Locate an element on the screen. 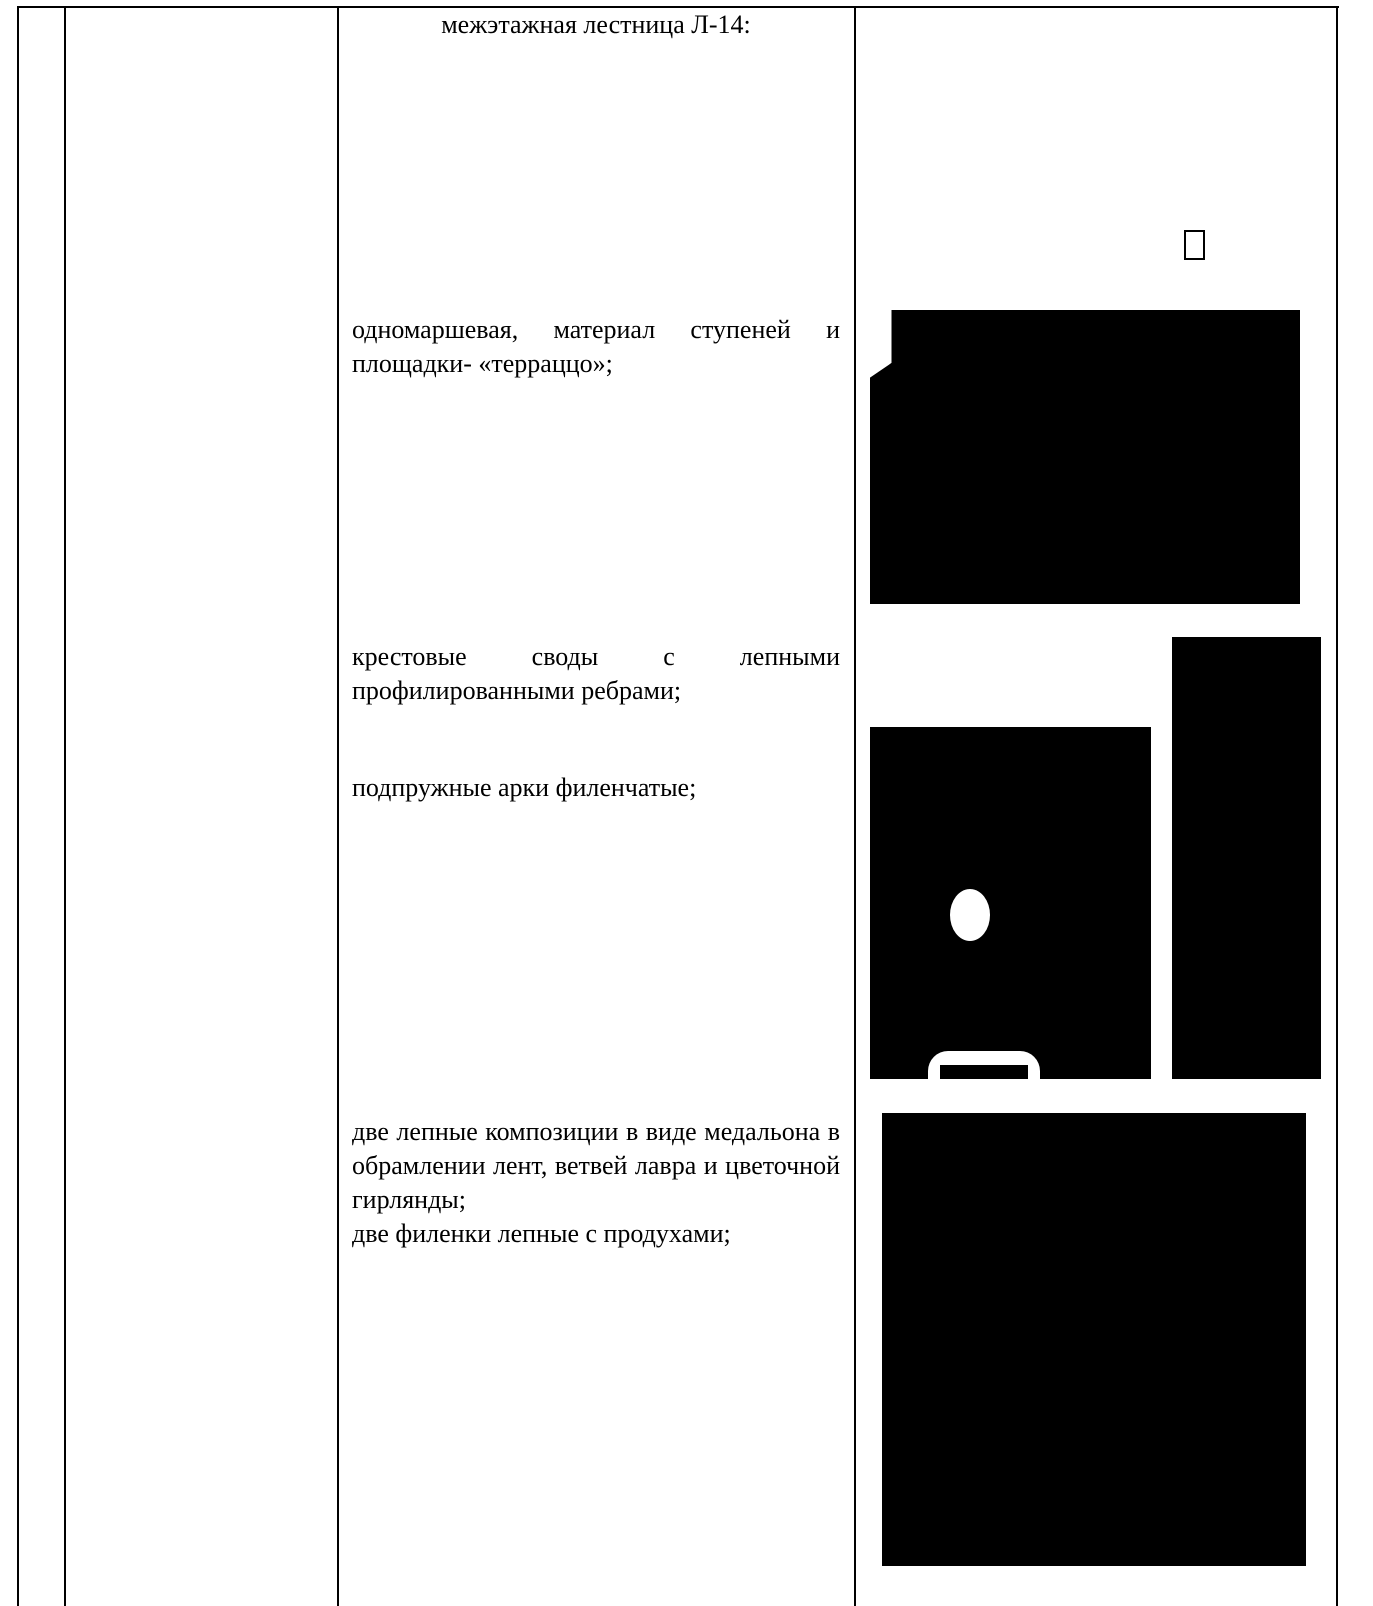  icon is located at coordinates (1194, 245).